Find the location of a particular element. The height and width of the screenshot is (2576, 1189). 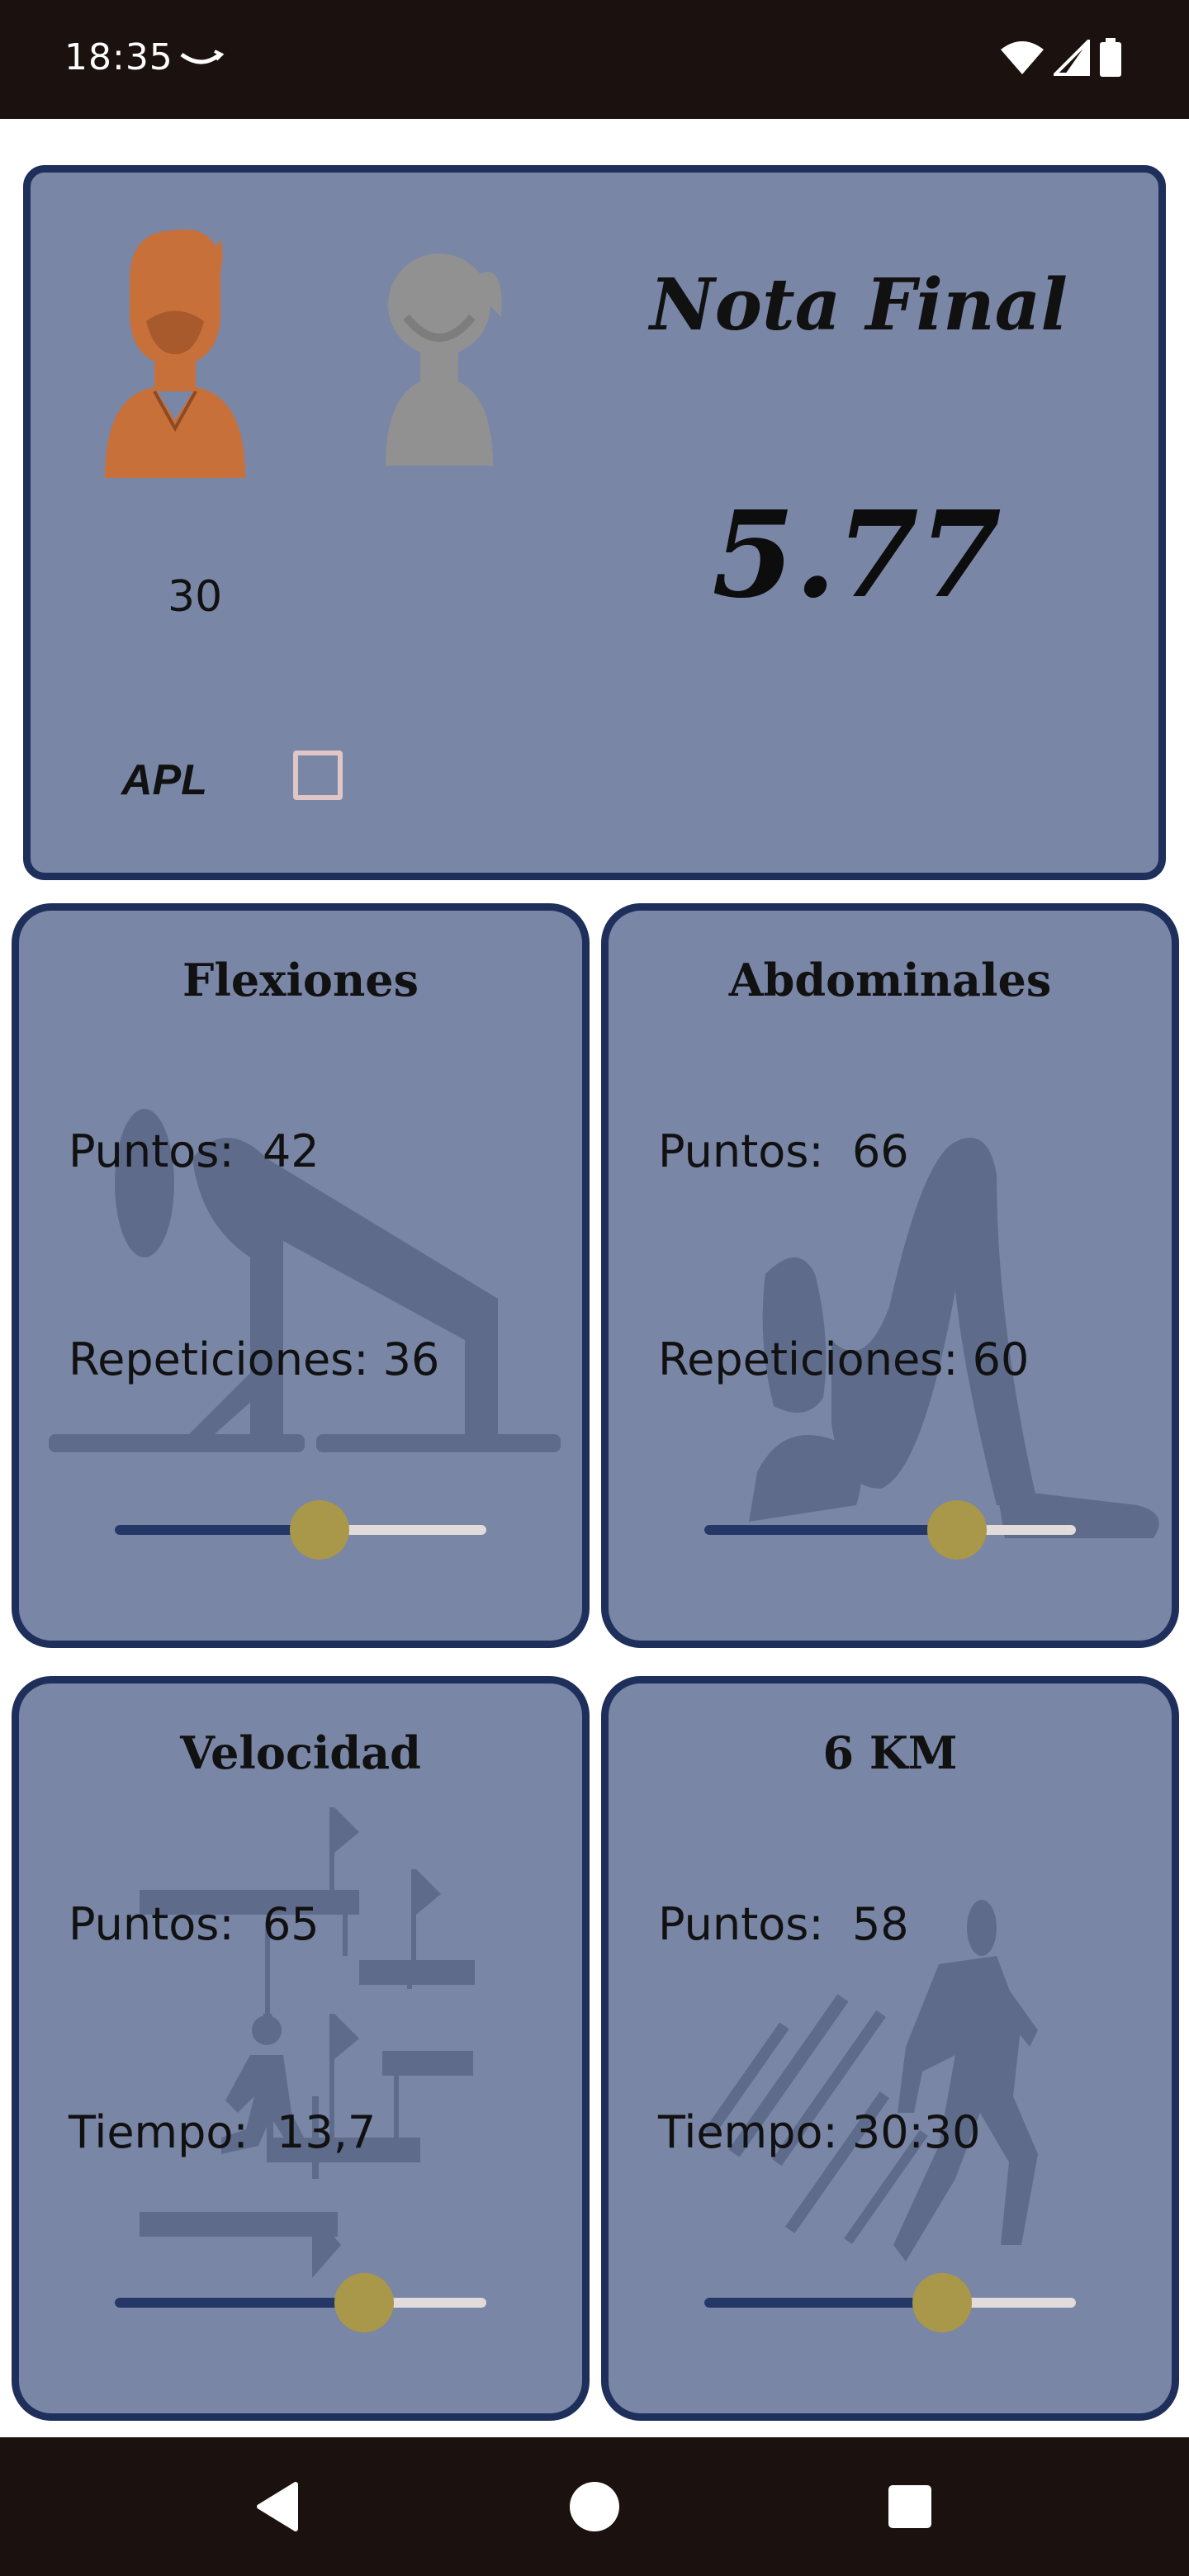

status-time: 18:35 is located at coordinates (118, 57).